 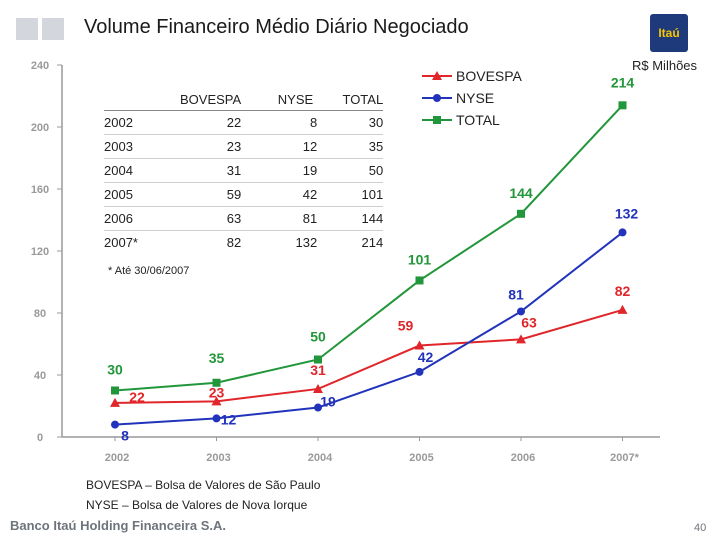 I want to click on data-label-bovespa: 82, so click(x=623, y=291).